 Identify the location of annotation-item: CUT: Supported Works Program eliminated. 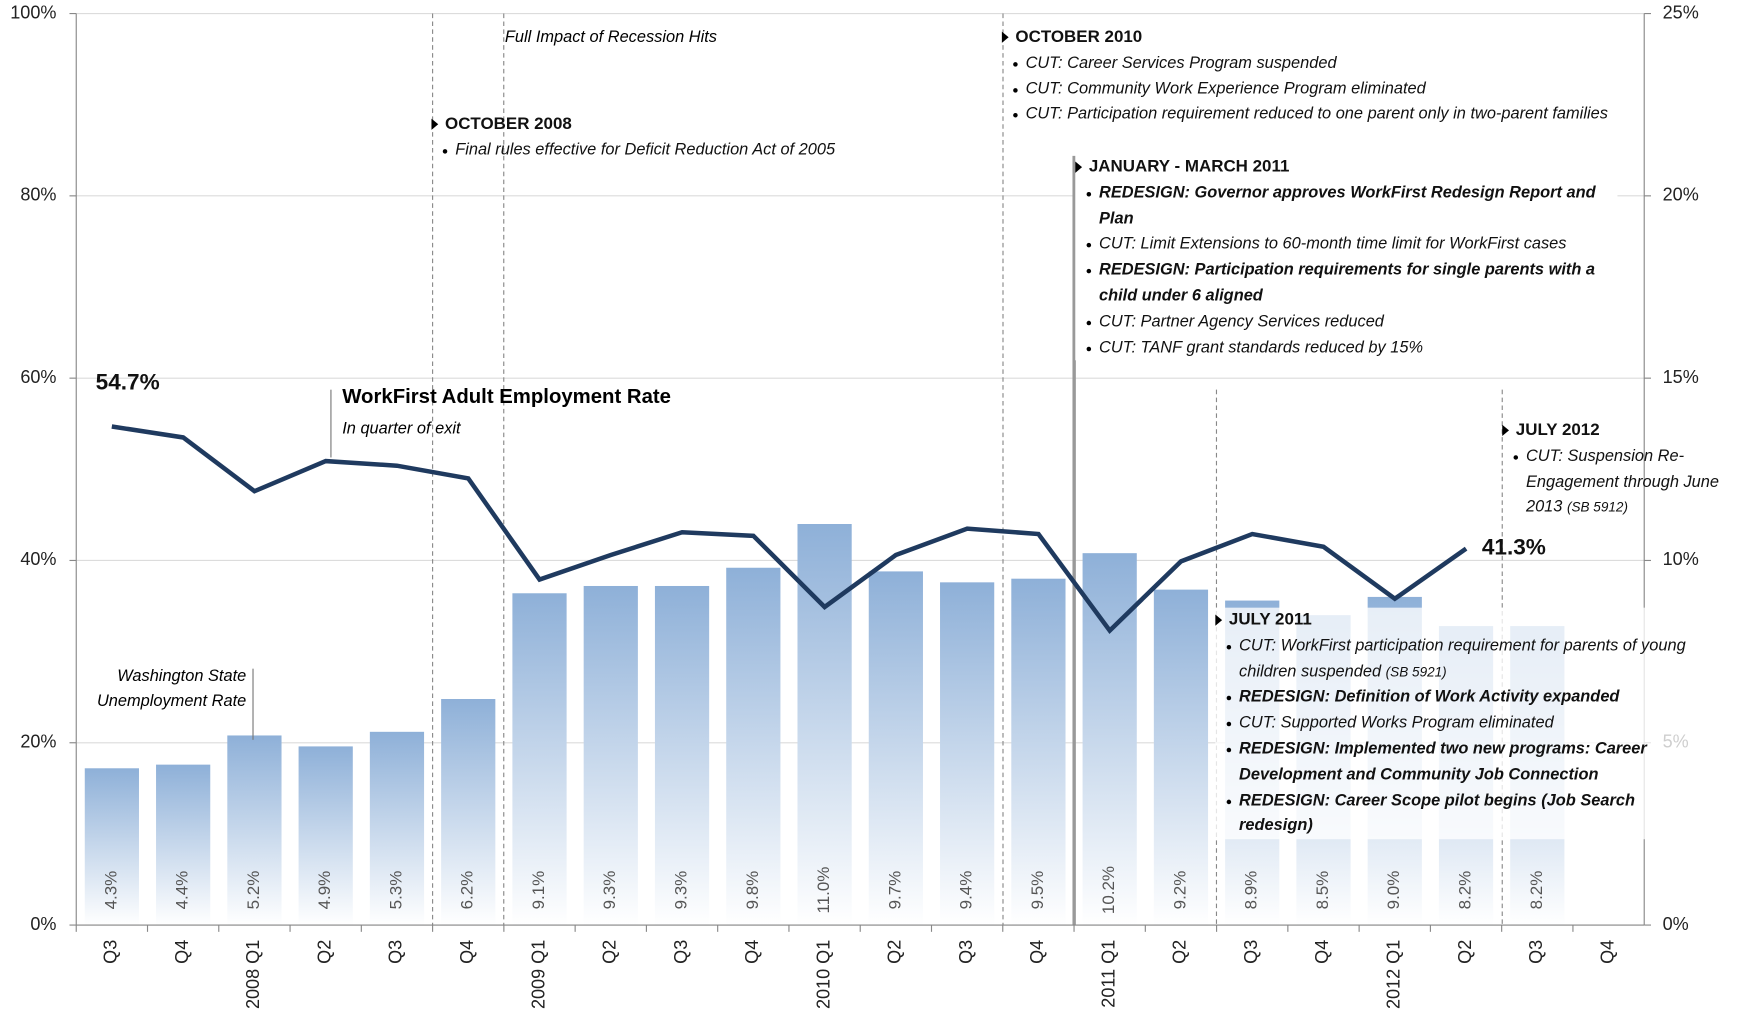
(1463, 724).